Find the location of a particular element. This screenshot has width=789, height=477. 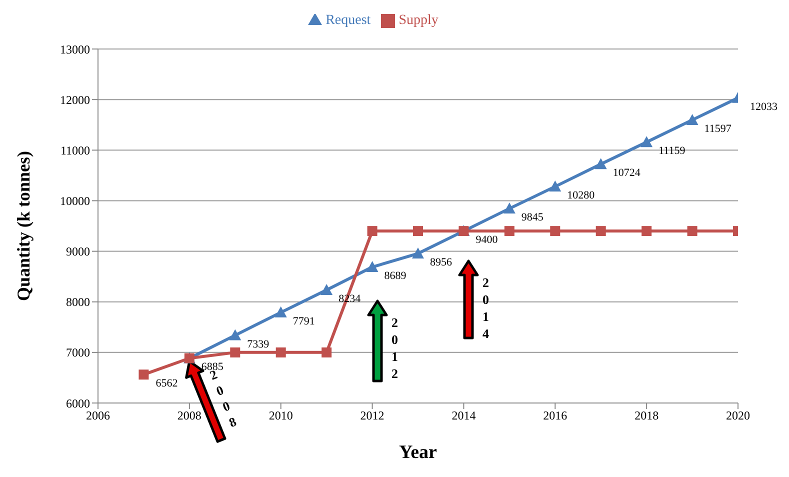

x-tick-label: 2008 is located at coordinates (189, 415).